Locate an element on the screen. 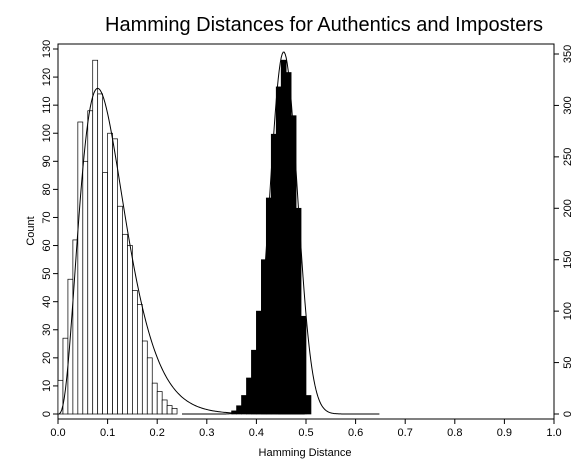 This screenshot has width=581, height=461. y-right-tick-label: 150 is located at coordinates (568, 260).